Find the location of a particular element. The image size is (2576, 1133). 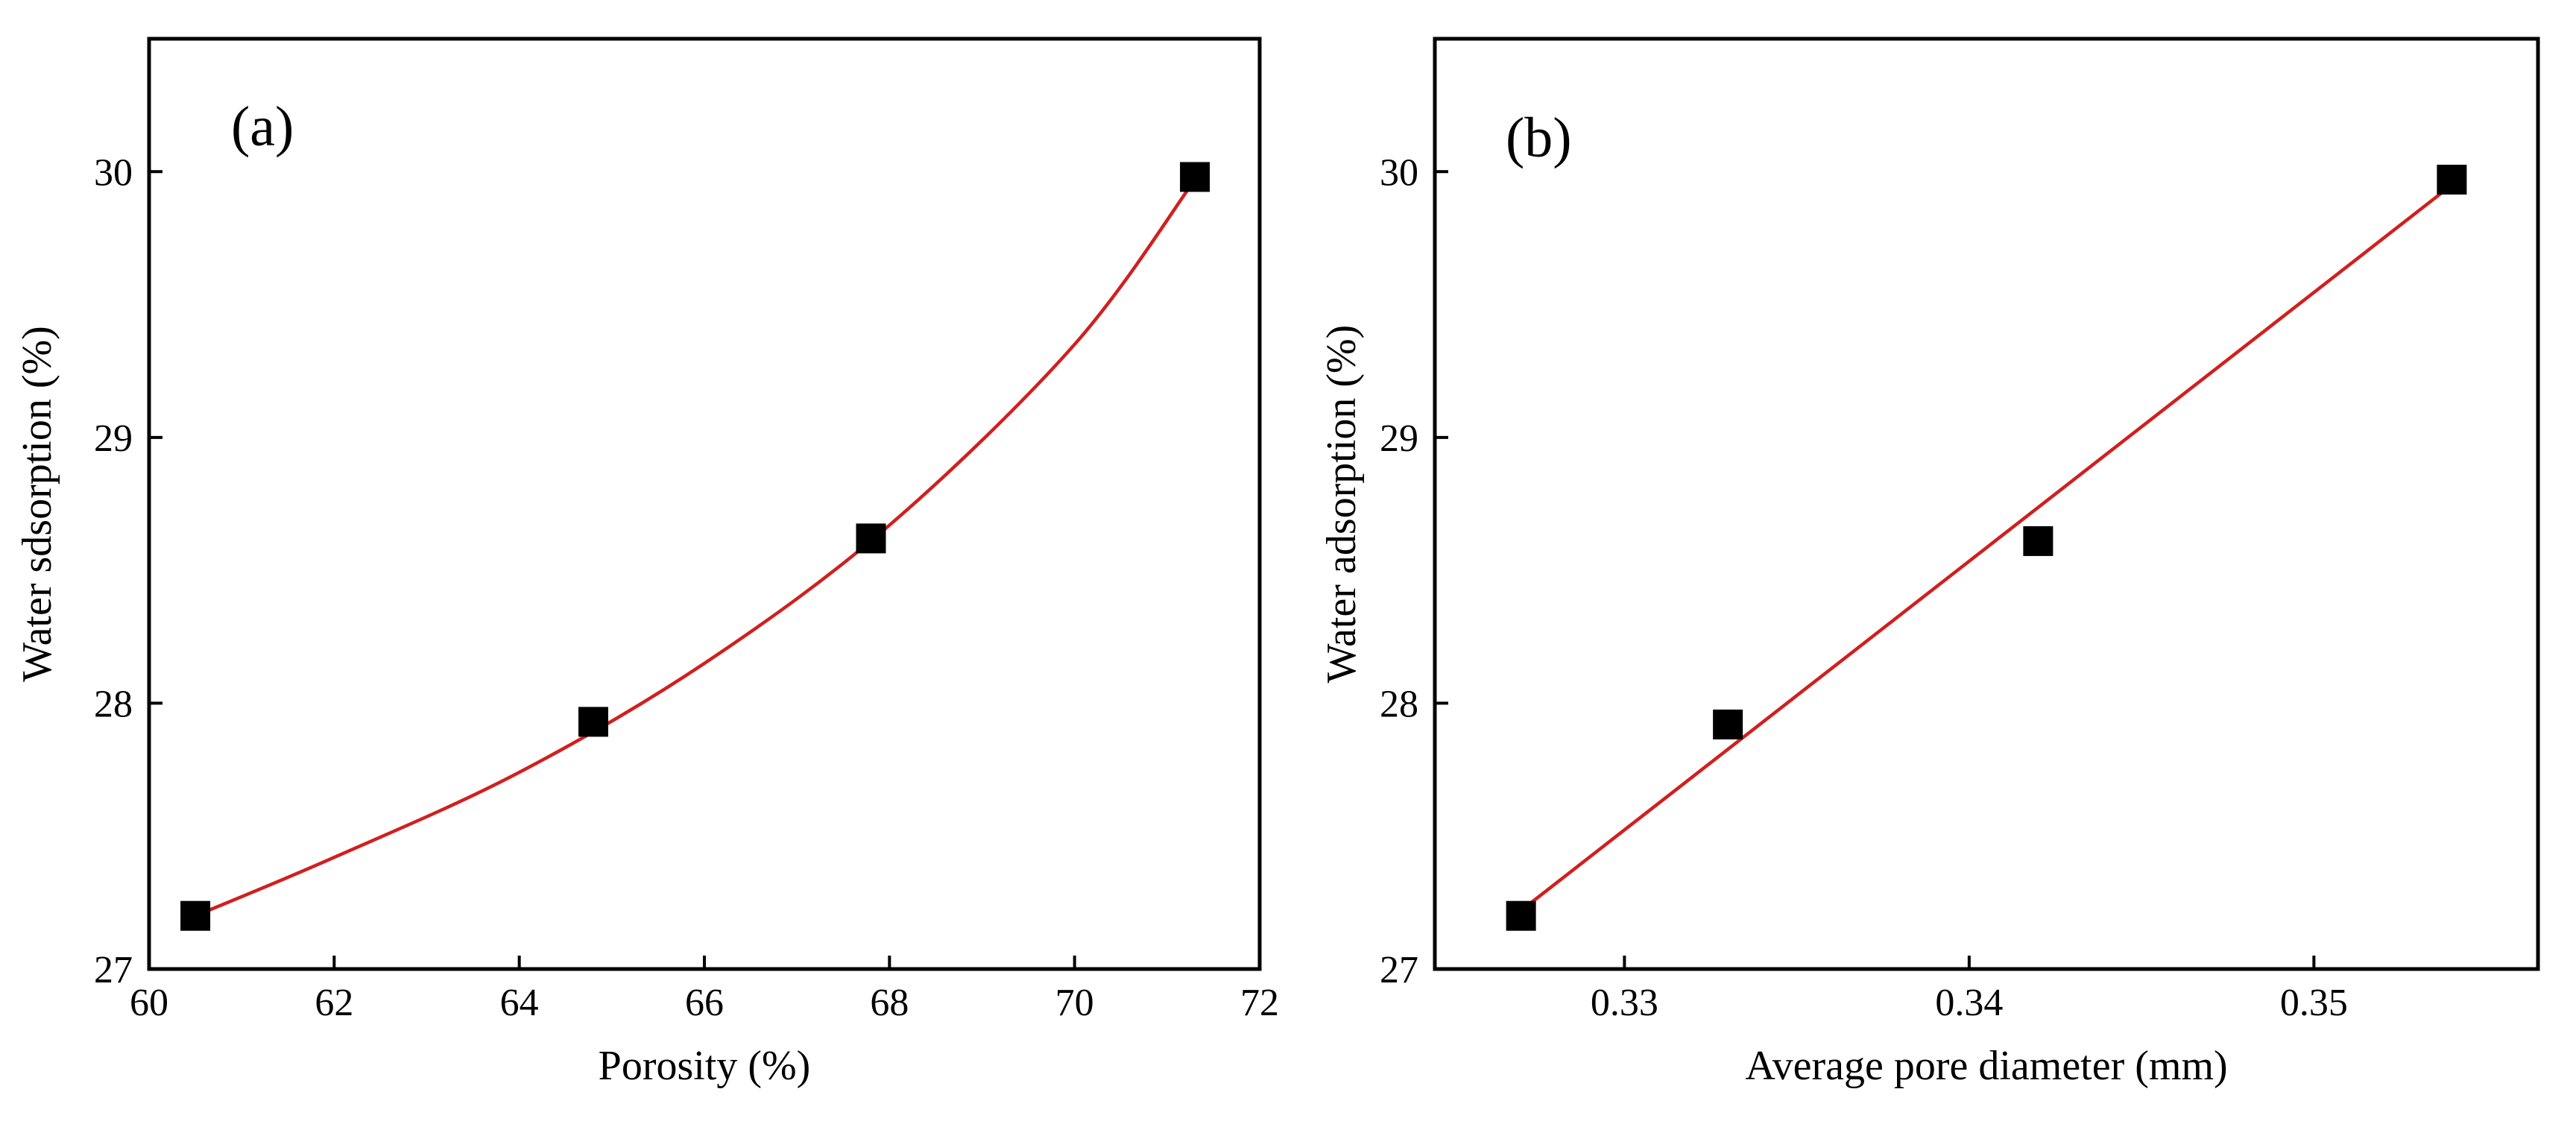

x-axis-label: Porosity (%) is located at coordinates (705, 1066).